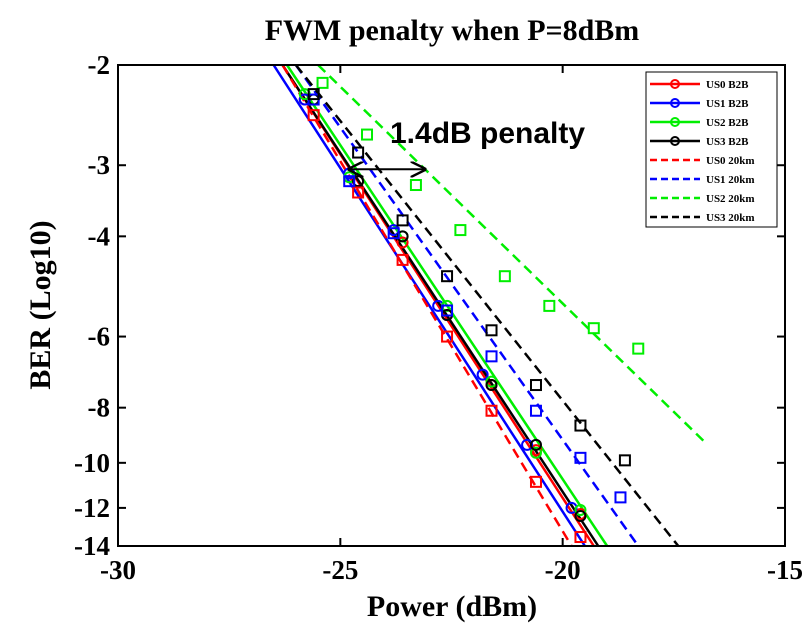 The height and width of the screenshot is (626, 805). What do you see at coordinates (727, 123) in the screenshot?
I see `legend-label: US2 B2B` at bounding box center [727, 123].